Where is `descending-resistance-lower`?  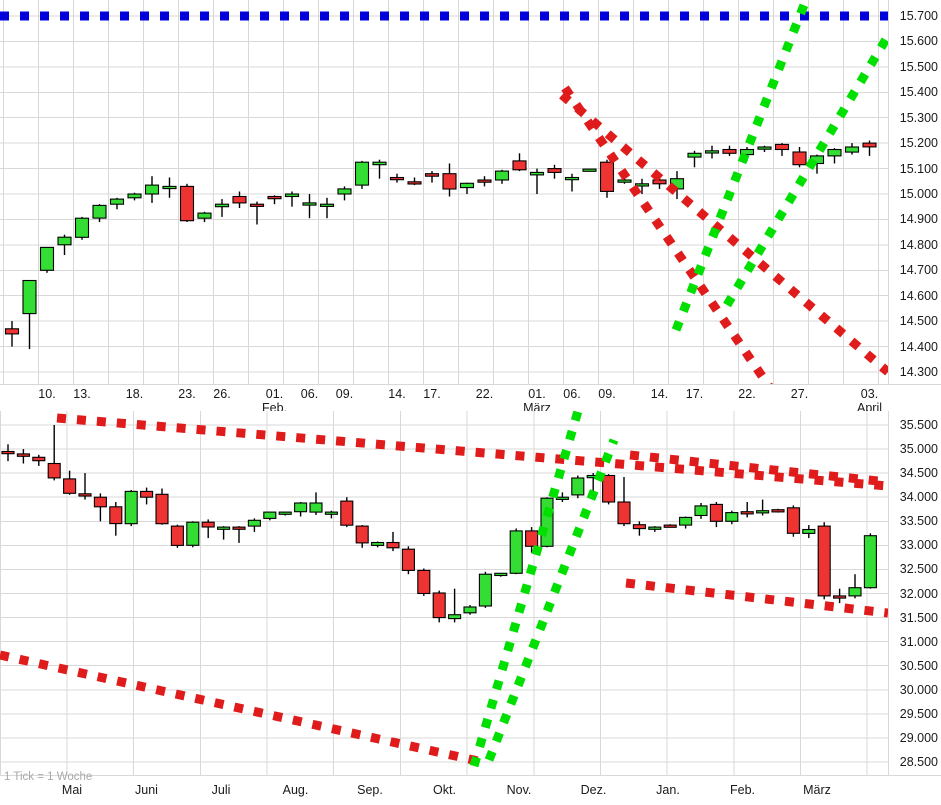 descending-resistance-lower is located at coordinates (723, 233).